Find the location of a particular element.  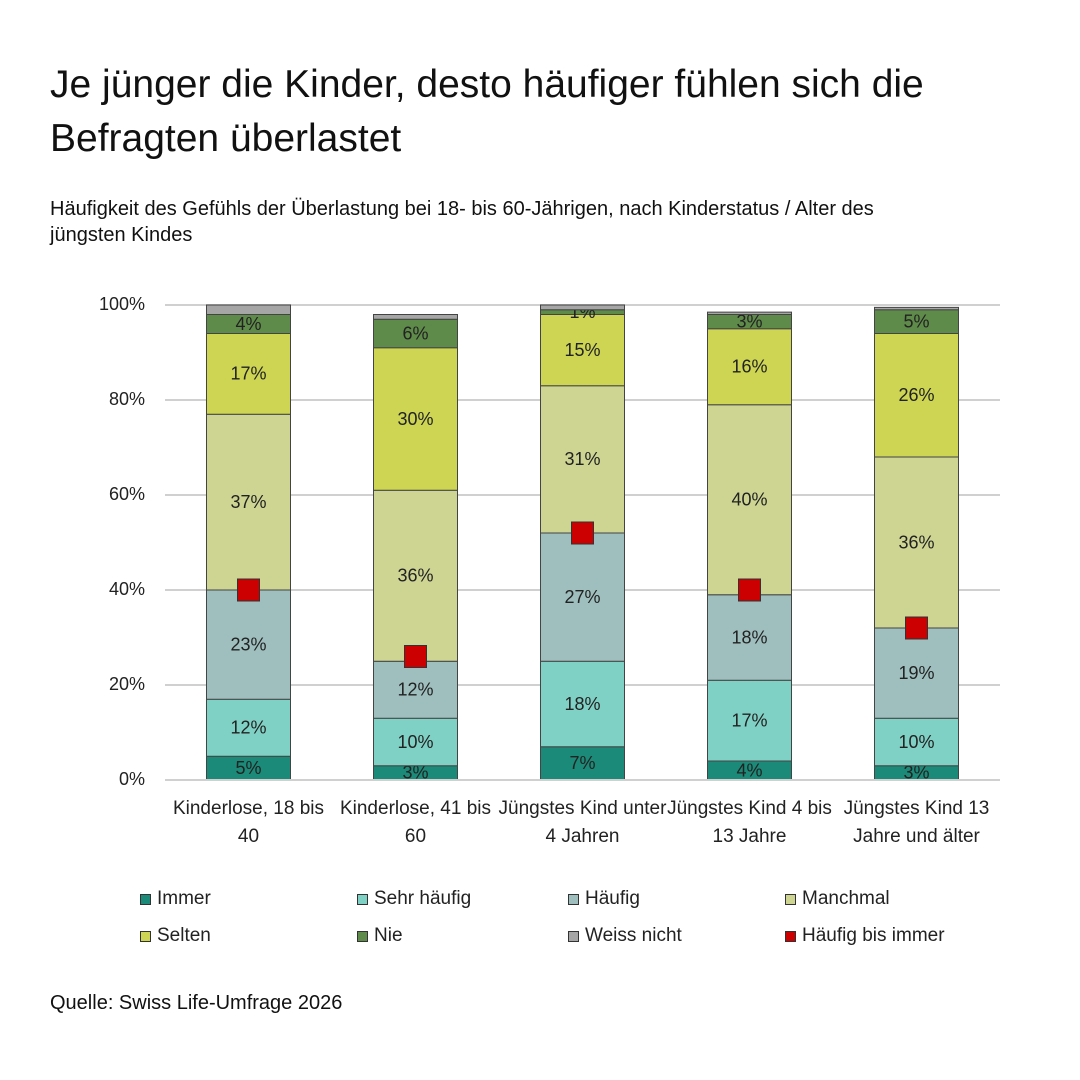

legend-item: Selten is located at coordinates (175, 936).